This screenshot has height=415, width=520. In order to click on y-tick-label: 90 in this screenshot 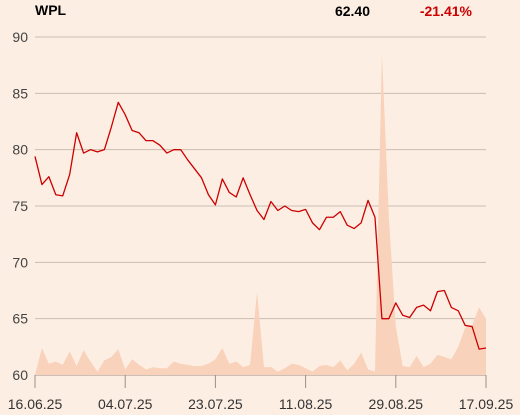, I will do `click(20, 37)`.